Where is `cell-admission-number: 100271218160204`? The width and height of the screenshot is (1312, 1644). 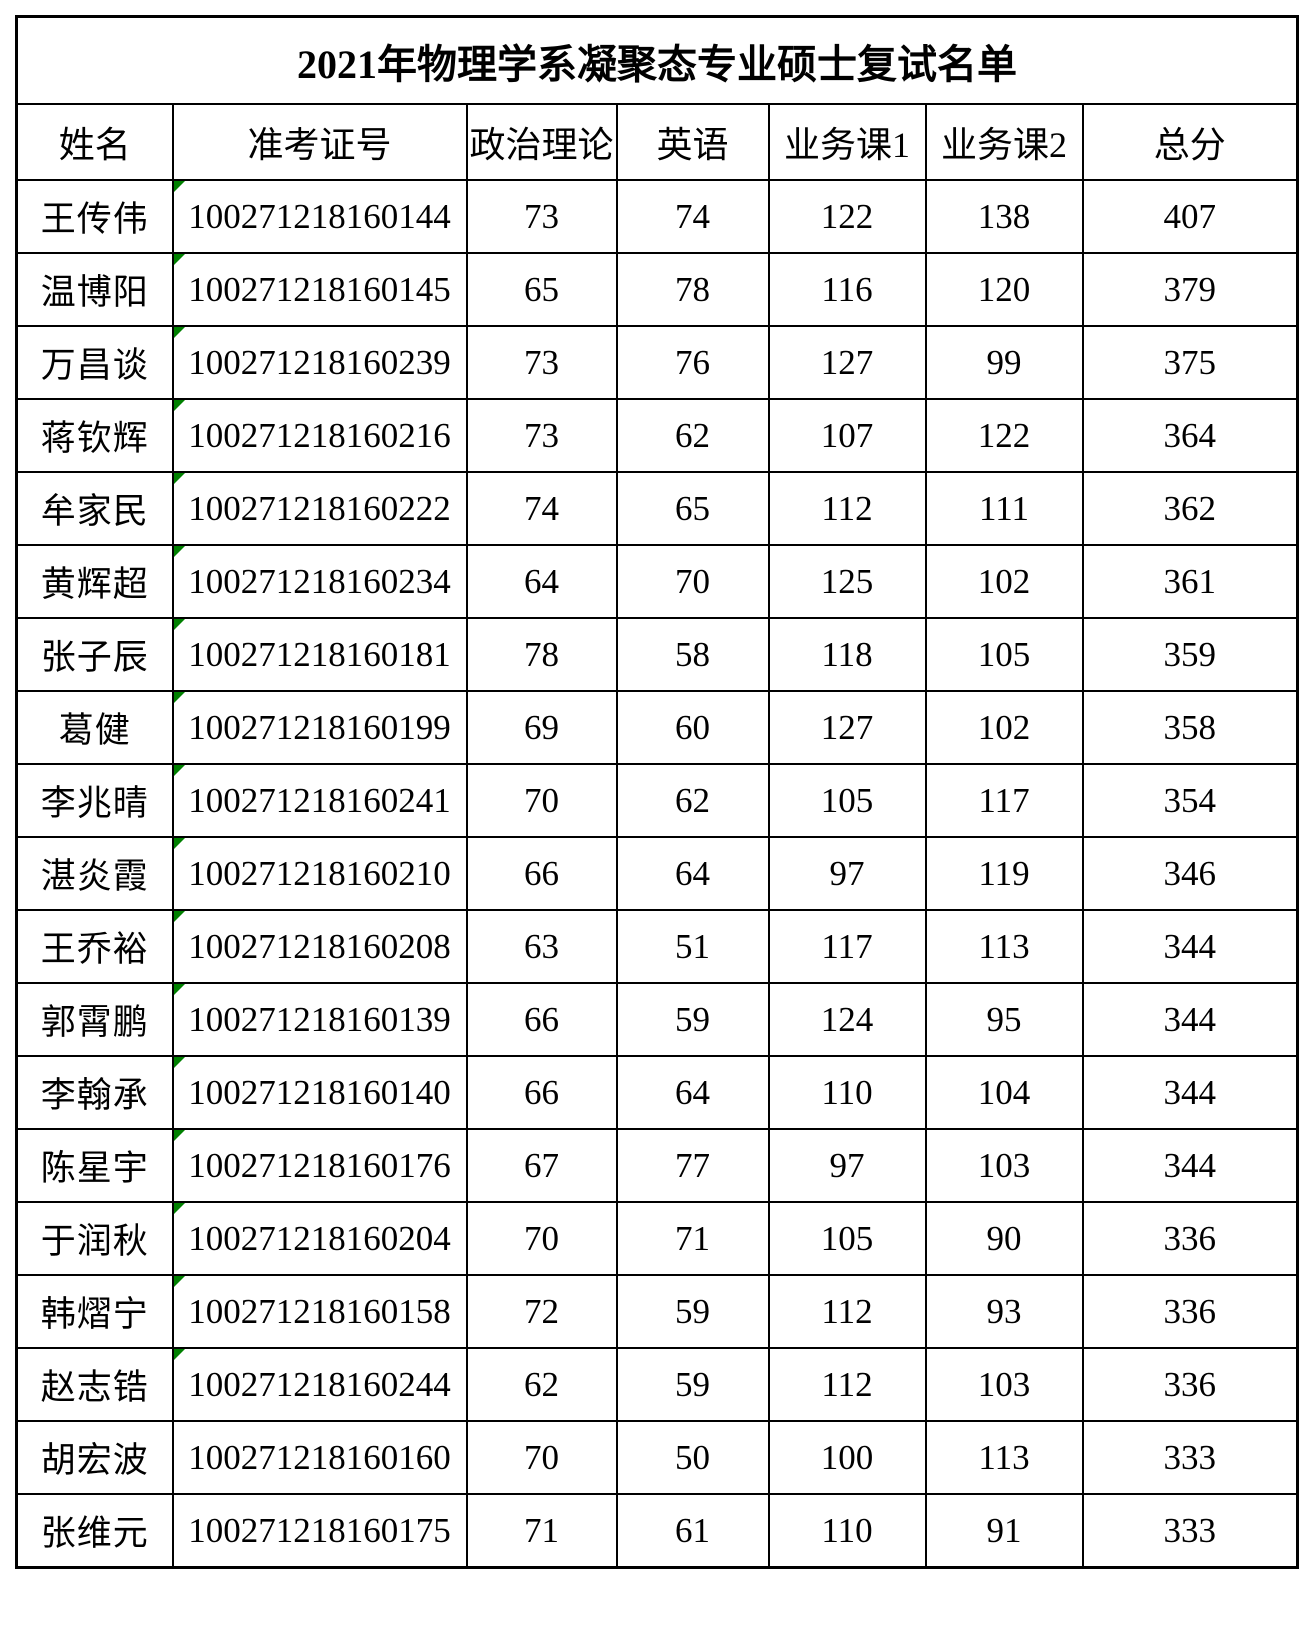 cell-admission-number: 100271218160204 is located at coordinates (319, 1238).